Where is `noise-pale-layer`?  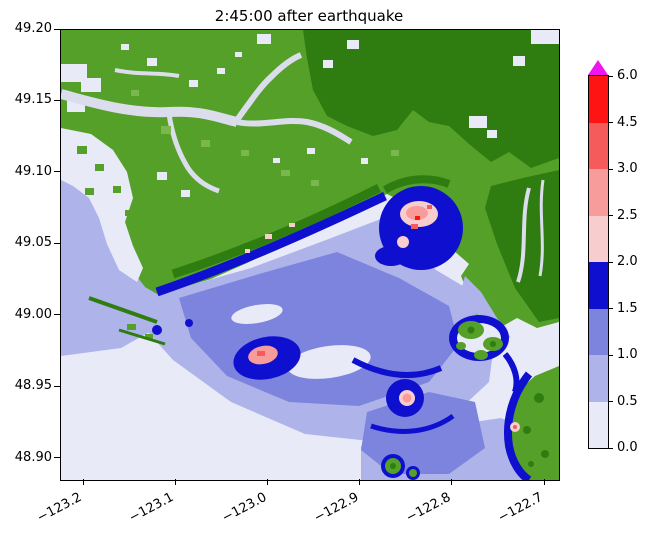 noise-pale-layer is located at coordinates (244, 104).